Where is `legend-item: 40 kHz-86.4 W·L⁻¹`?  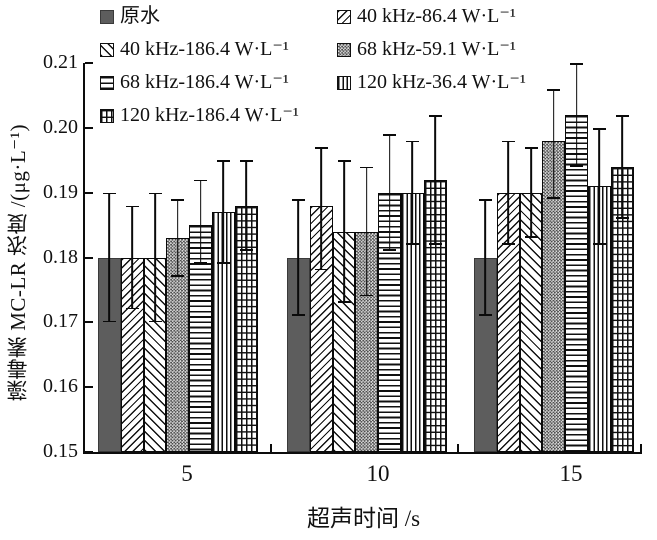
legend-item: 40 kHz-86.4 W·L⁻¹ is located at coordinates (431, 16).